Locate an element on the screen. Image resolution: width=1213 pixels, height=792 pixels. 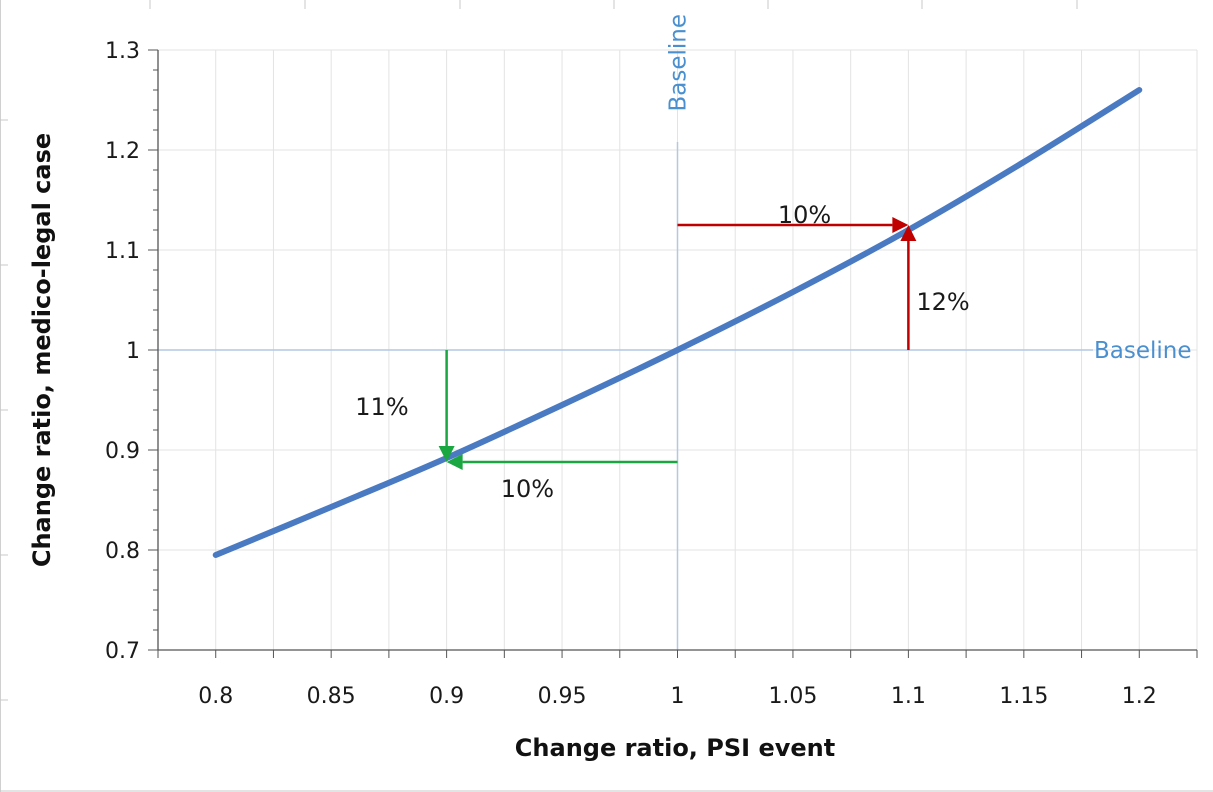
y-axis-title: Change ratio, medico-legal case is located at coordinates (42, 350).